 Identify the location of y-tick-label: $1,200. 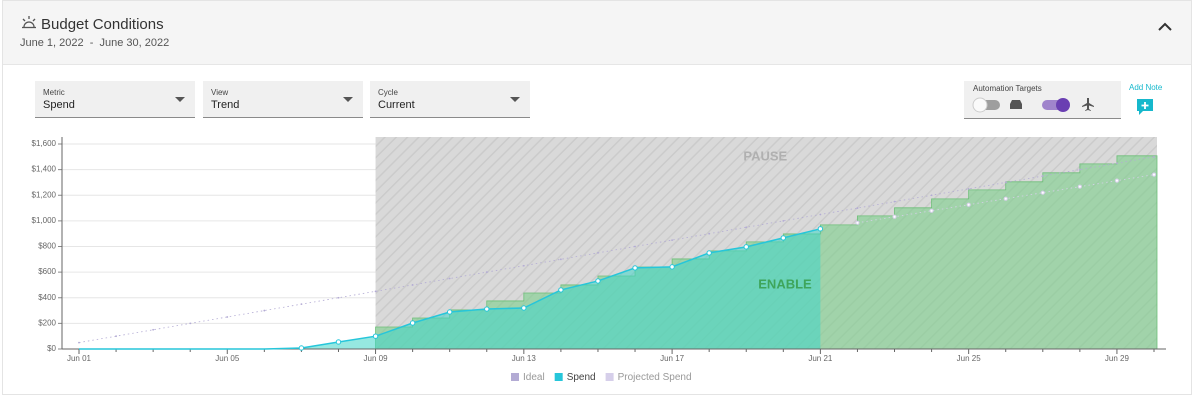
(44, 194).